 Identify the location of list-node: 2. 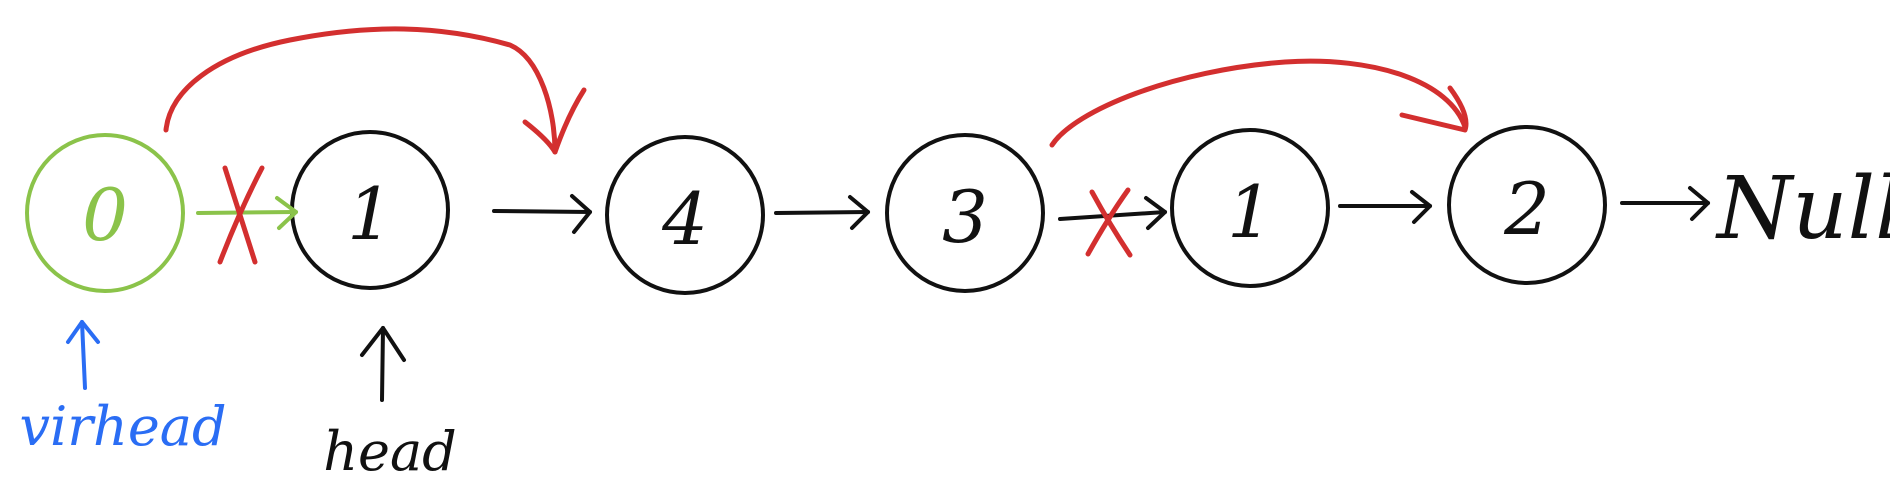
(1527, 205).